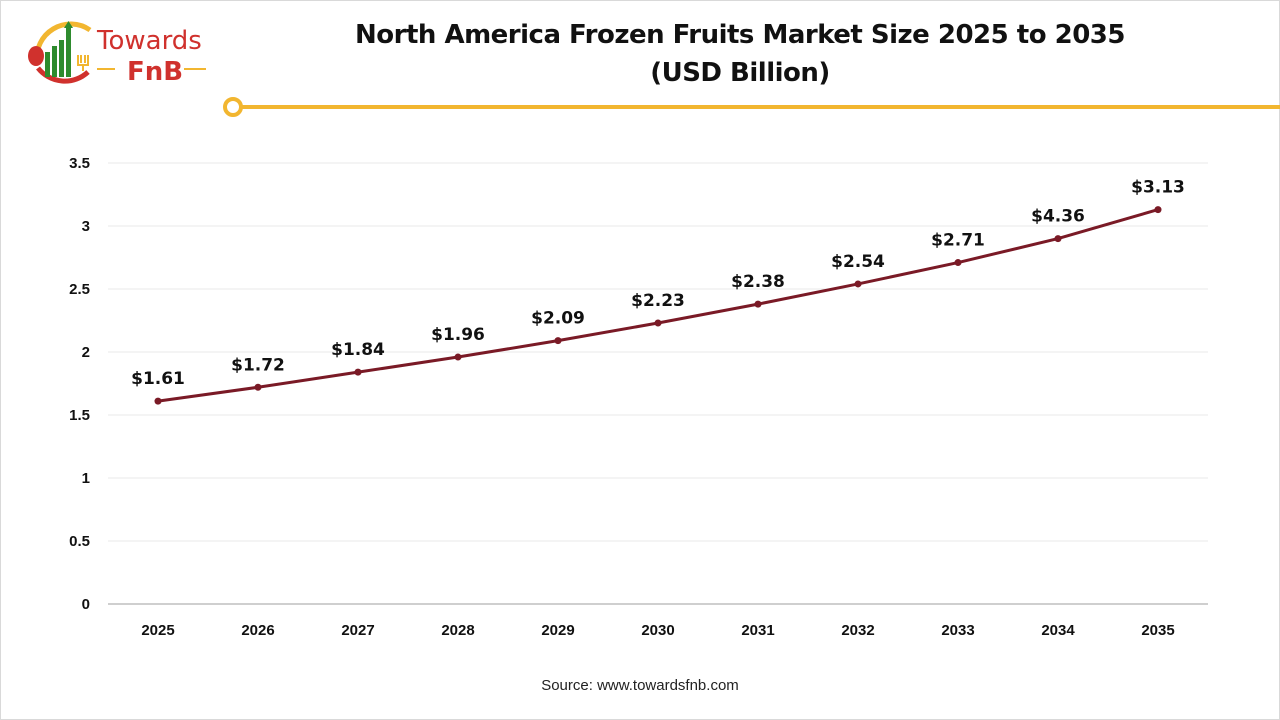  Describe the element at coordinates (757, 630) in the screenshot. I see `x-tick-label: 2031` at that location.